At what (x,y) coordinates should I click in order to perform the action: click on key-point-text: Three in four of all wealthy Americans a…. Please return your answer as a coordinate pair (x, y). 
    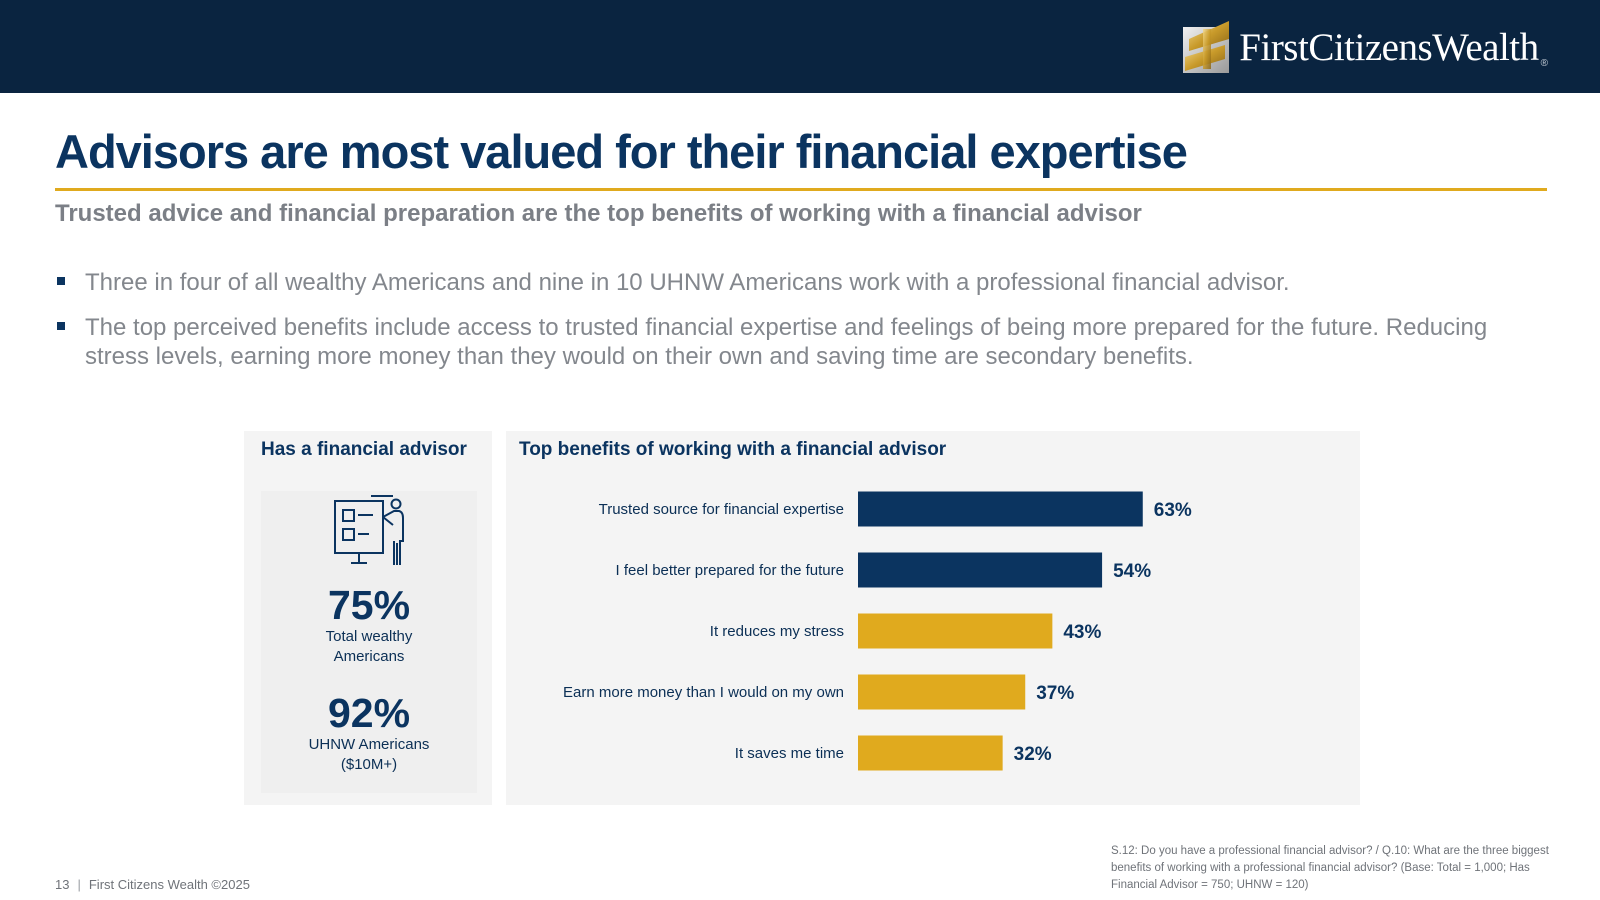
    Looking at the image, I should click on (687, 282).